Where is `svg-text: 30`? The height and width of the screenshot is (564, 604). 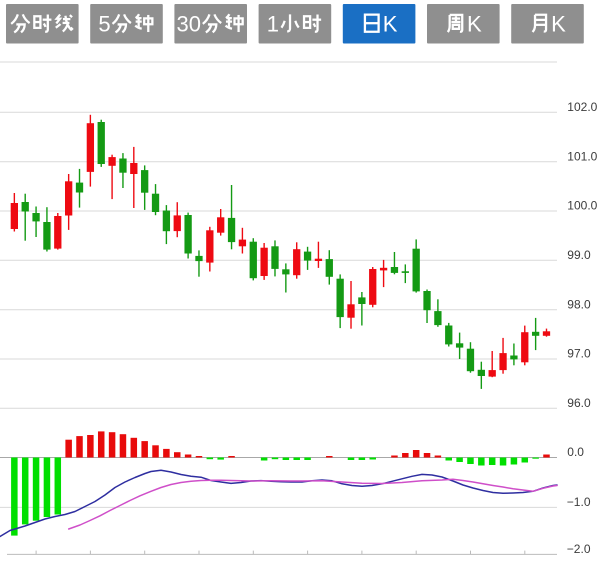 svg-text: 30 is located at coordinates (188, 23).